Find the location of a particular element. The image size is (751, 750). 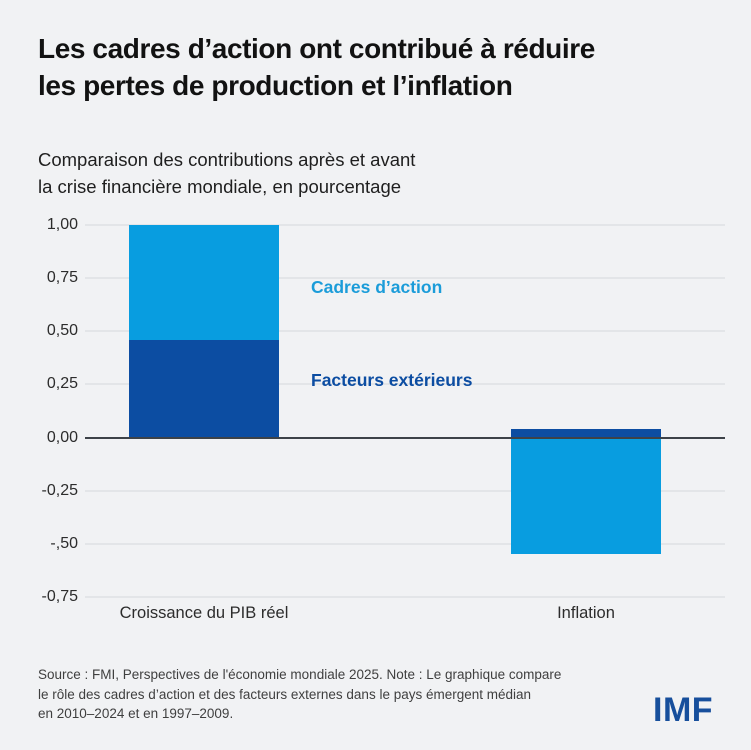

imf-logo: IMF is located at coordinates (683, 710).